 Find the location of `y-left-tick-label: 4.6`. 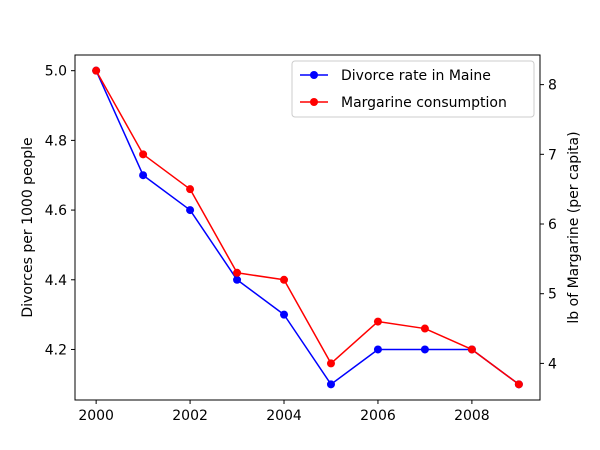

y-left-tick-label: 4.6 is located at coordinates (56, 211).